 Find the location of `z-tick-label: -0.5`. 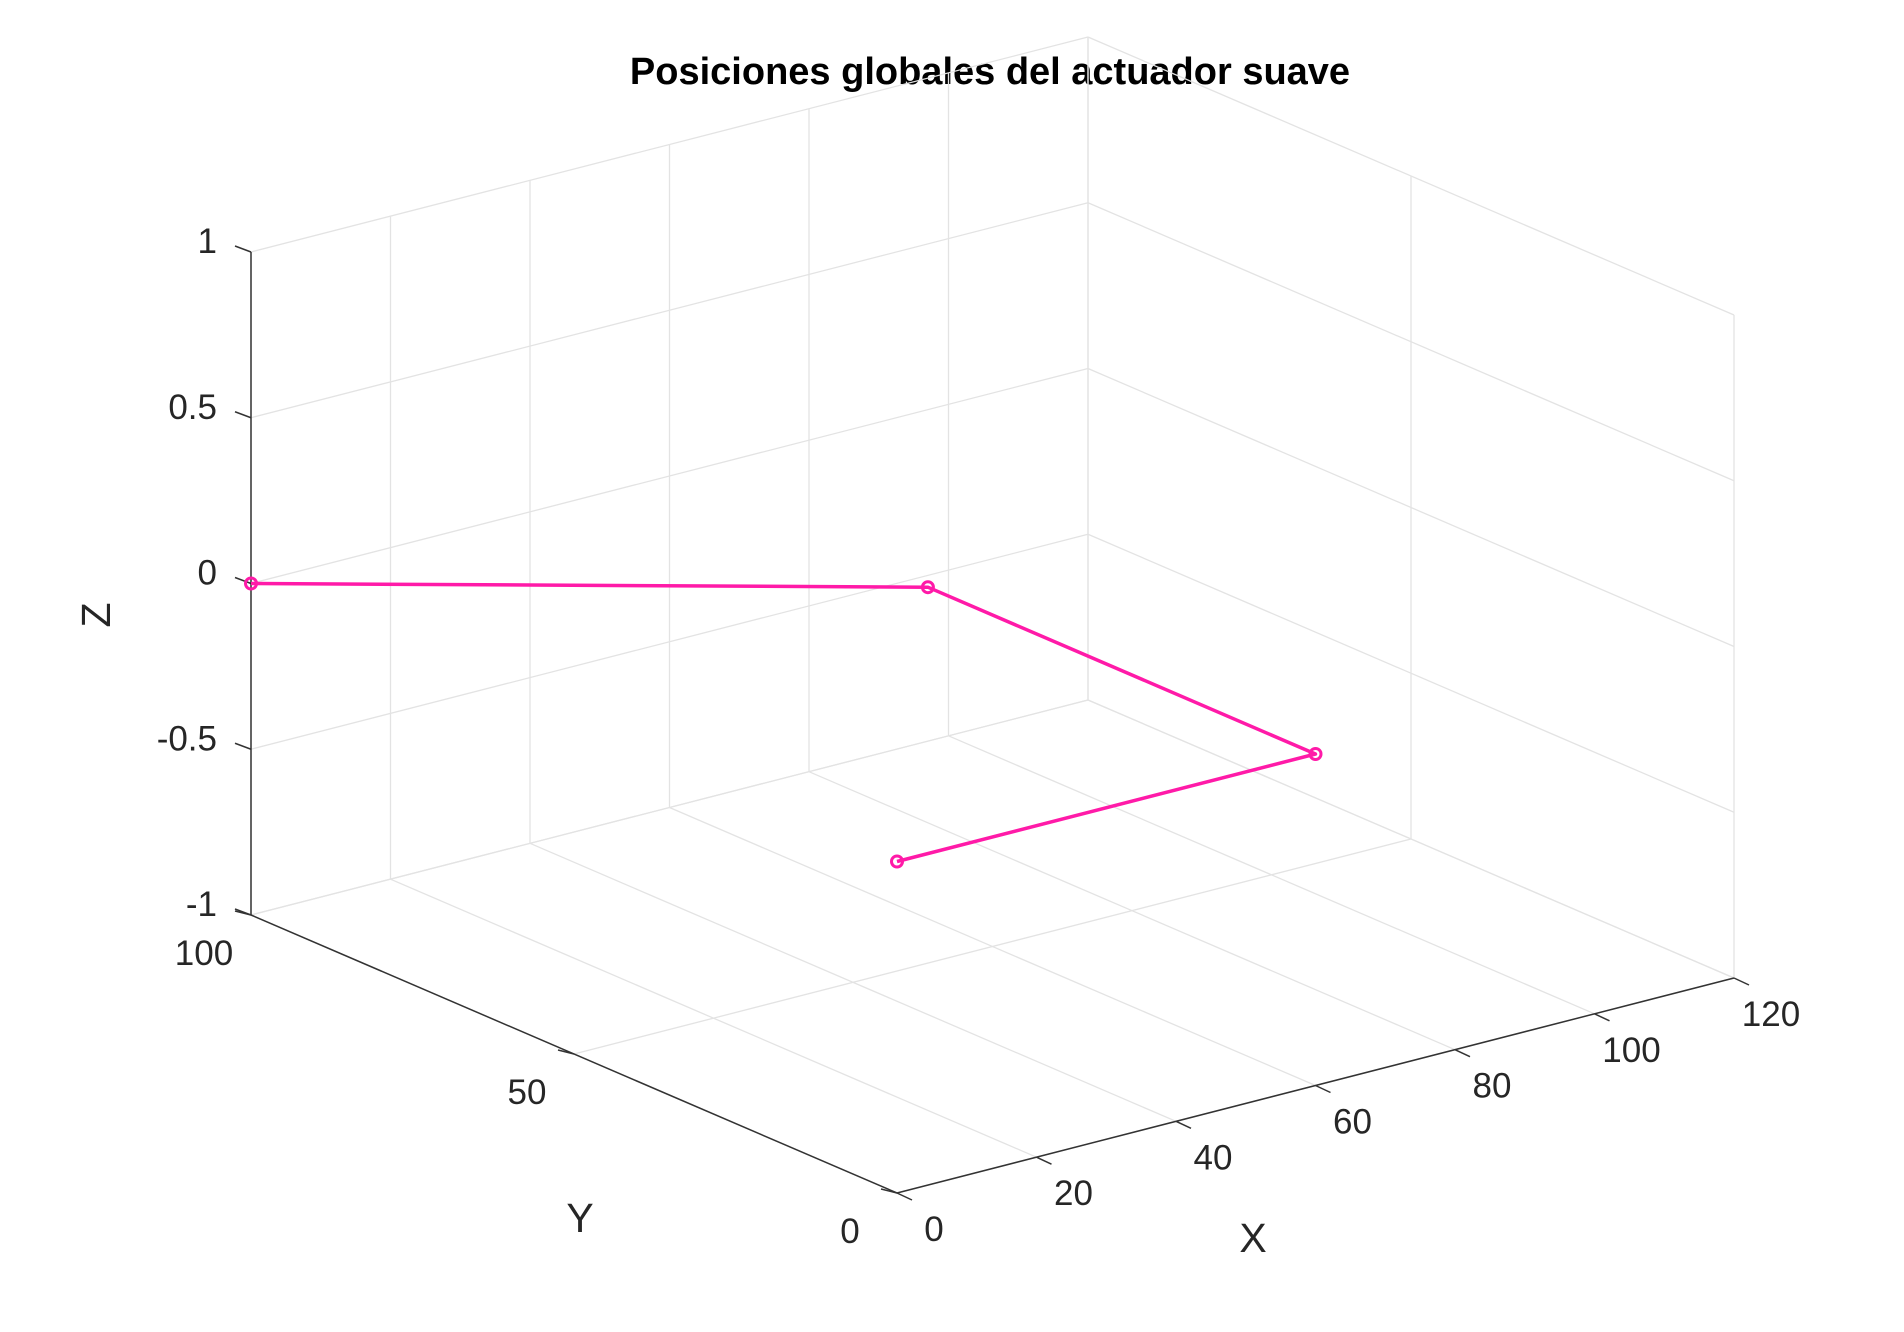

z-tick-label: -0.5 is located at coordinates (187, 738).